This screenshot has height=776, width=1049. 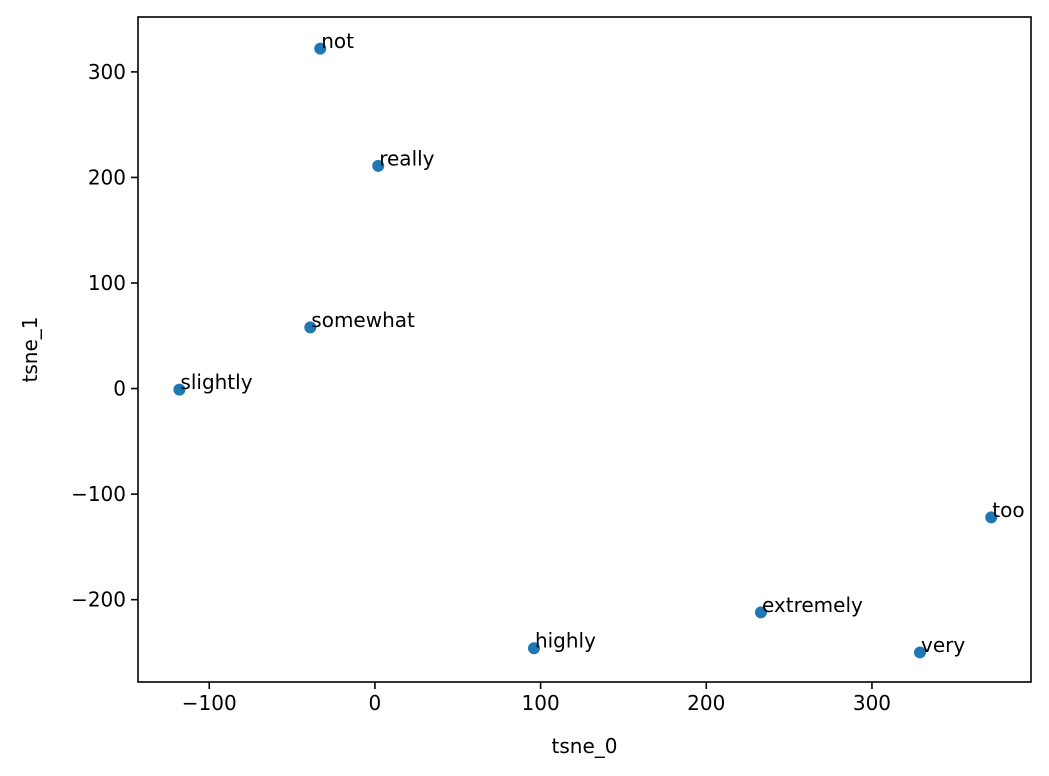 What do you see at coordinates (119, 389) in the screenshot?
I see `y-tick-label: 0` at bounding box center [119, 389].